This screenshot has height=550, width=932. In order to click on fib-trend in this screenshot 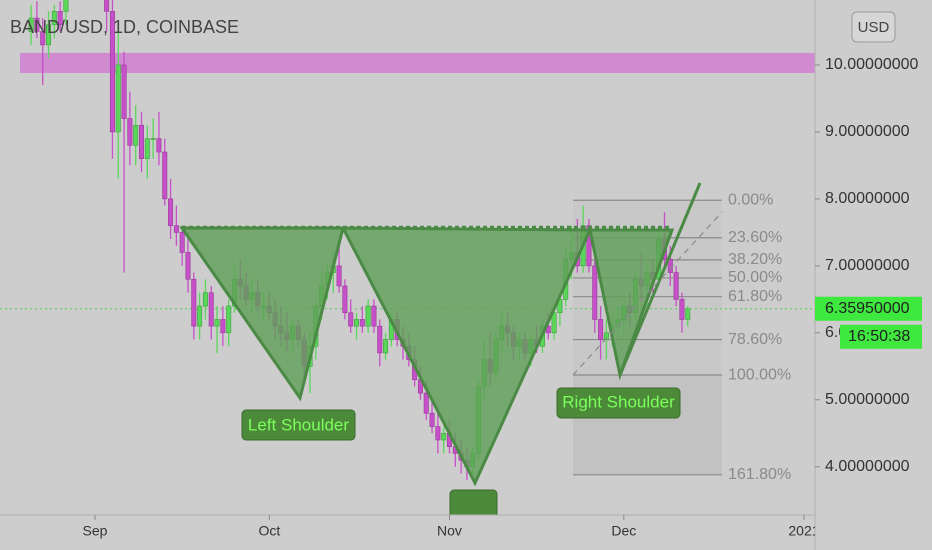, I will do `click(647, 293)`.